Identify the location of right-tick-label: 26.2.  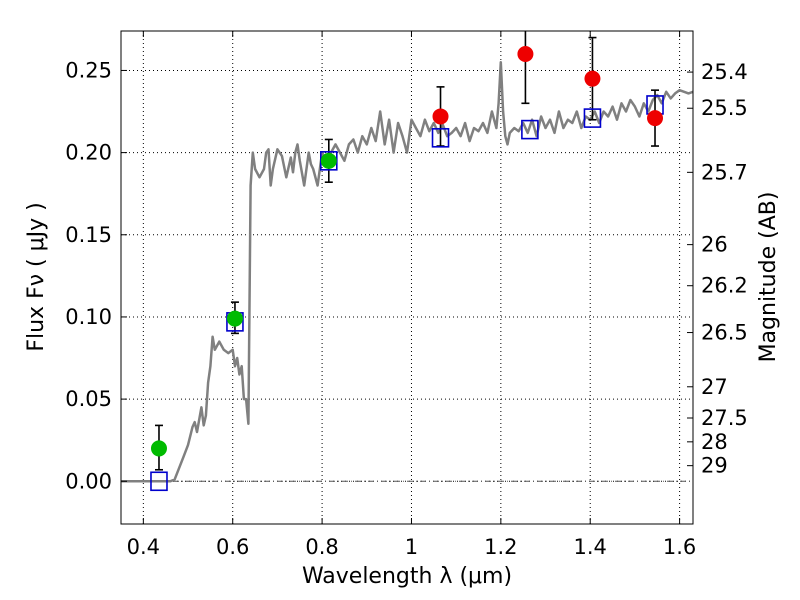
(724, 286).